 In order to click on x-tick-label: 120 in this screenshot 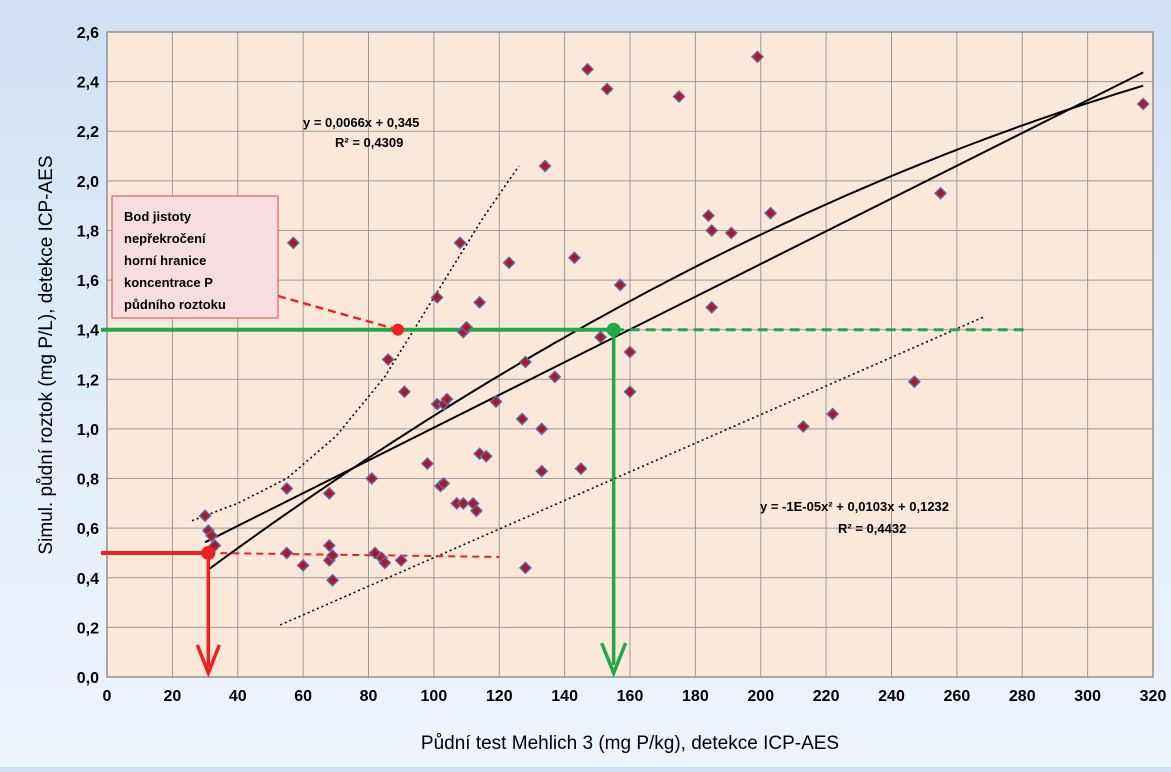, I will do `click(499, 696)`.